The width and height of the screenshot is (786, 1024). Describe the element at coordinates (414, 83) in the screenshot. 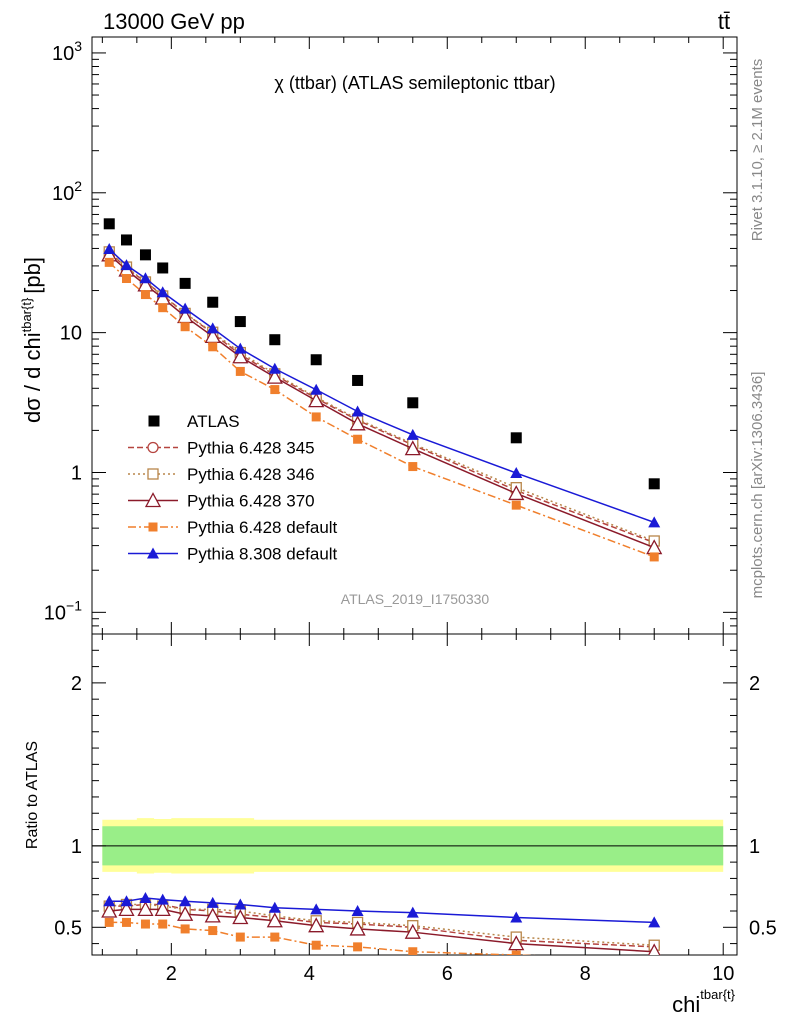

I see `chart-title: χ (ttbar) (ATLAS semileptonic ttbar)` at that location.